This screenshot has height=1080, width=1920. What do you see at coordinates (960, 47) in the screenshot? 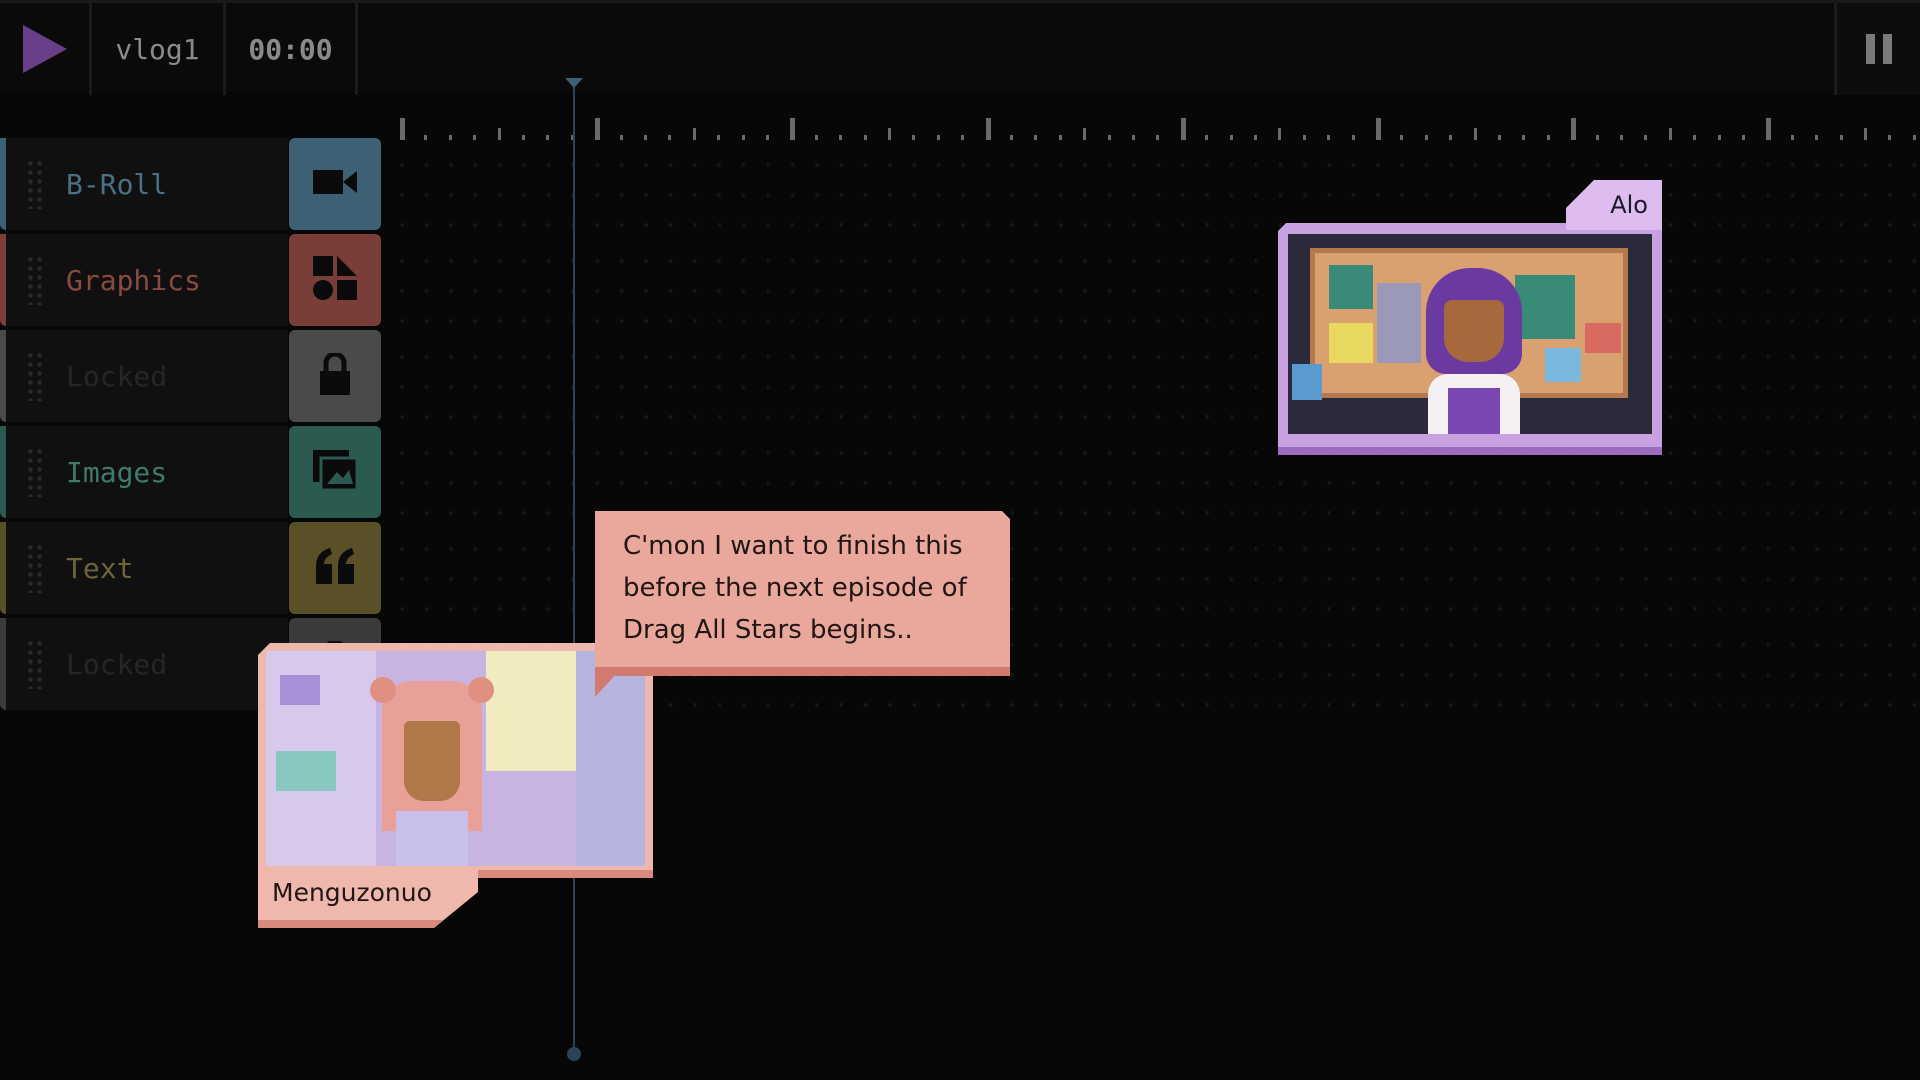
I see `top-bar: vlog1 00:00` at bounding box center [960, 47].